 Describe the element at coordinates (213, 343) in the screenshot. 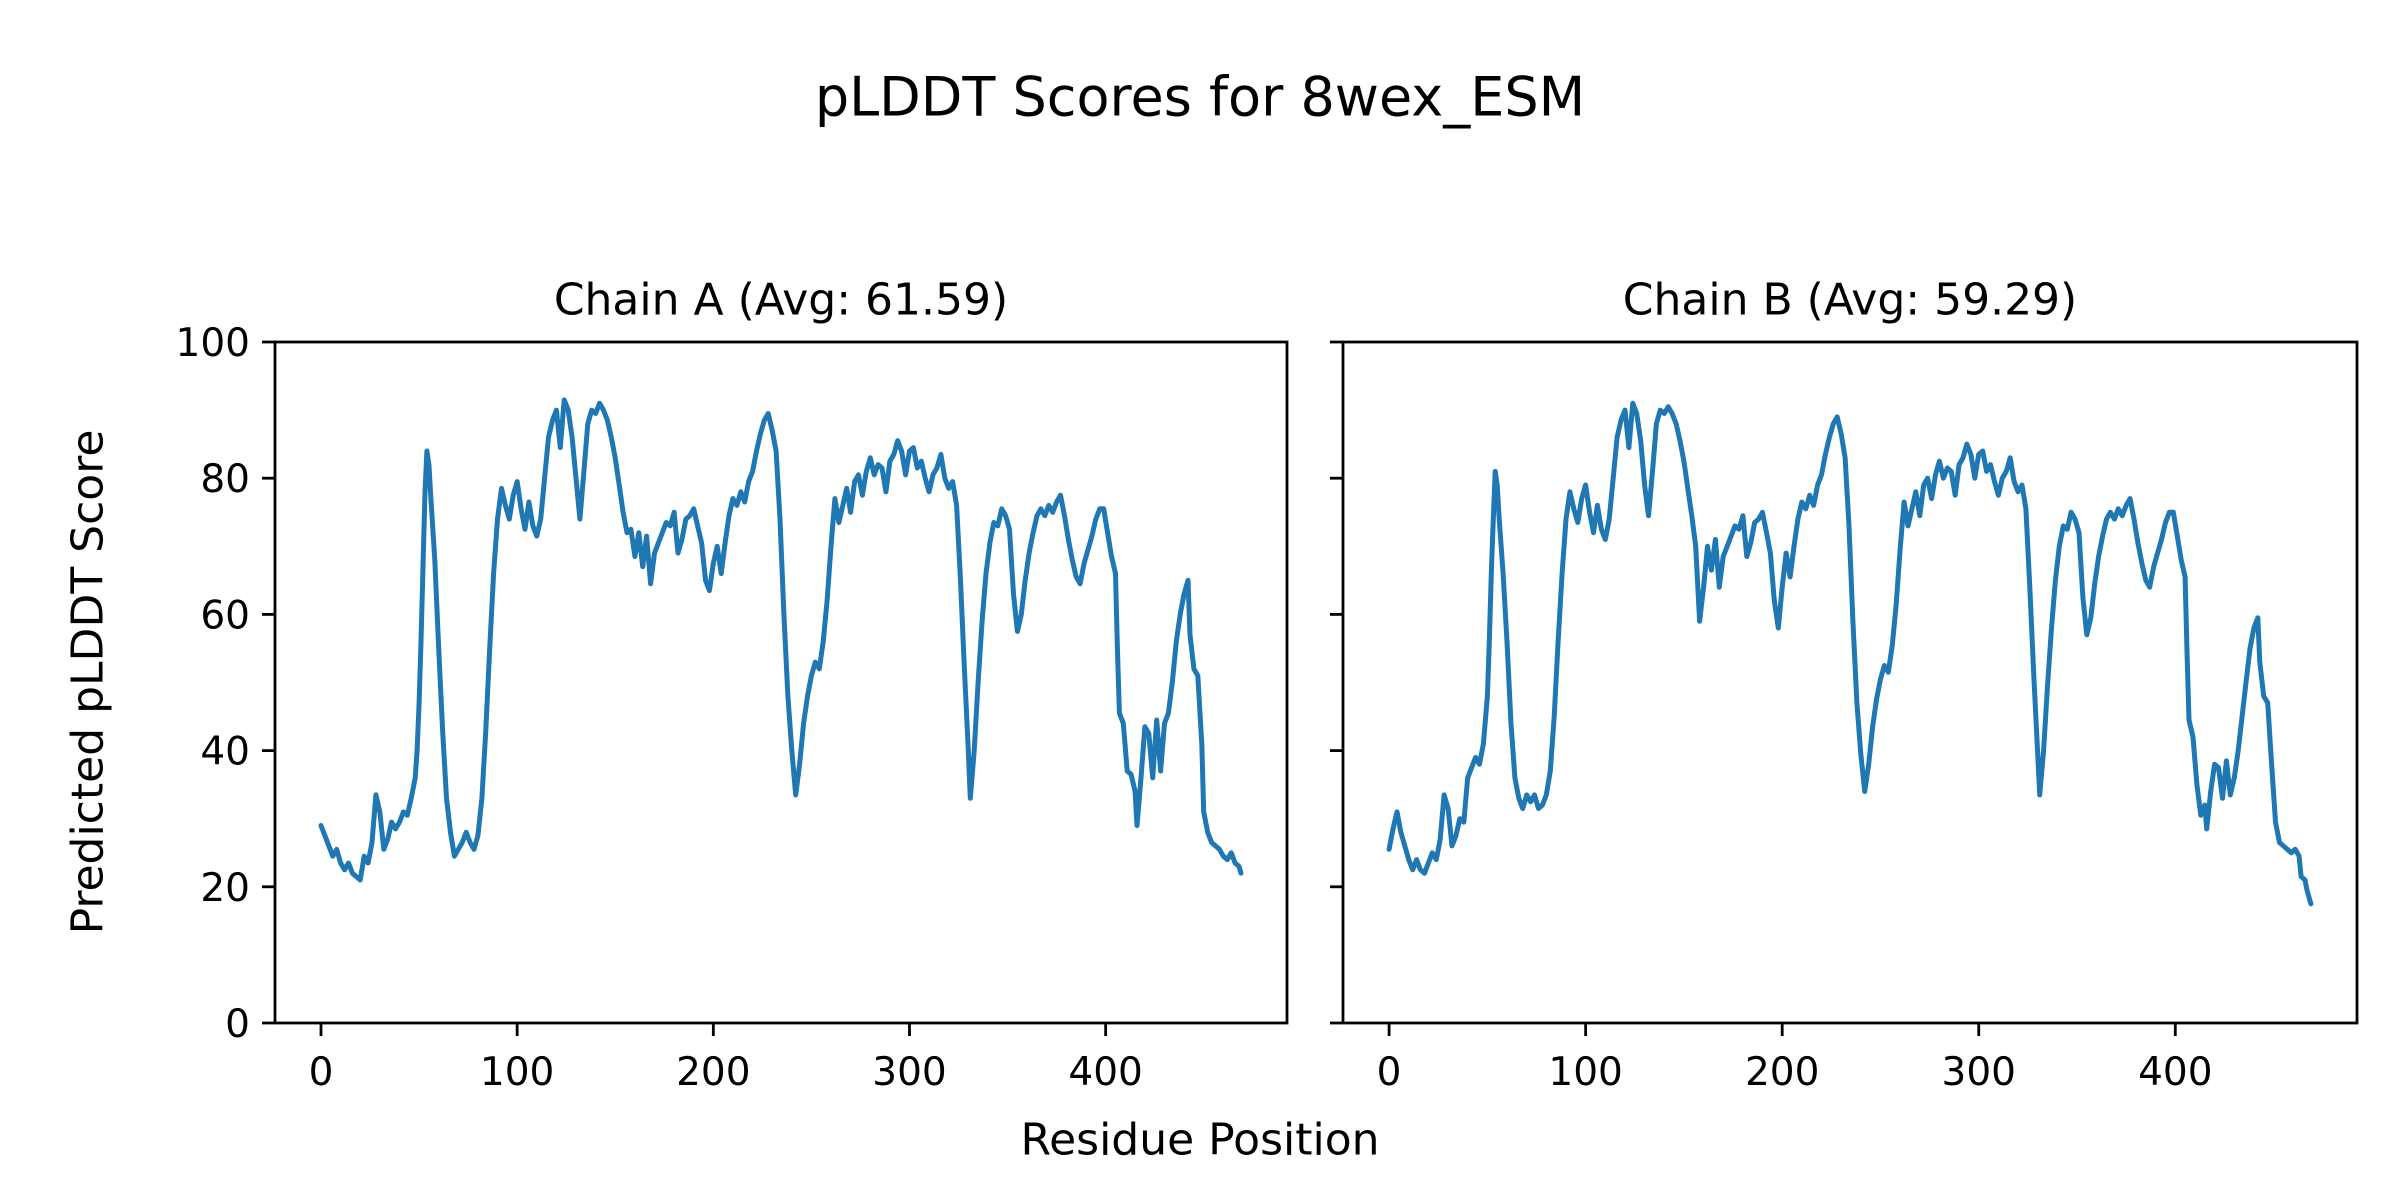

I see `y-tick-label: 100` at that location.